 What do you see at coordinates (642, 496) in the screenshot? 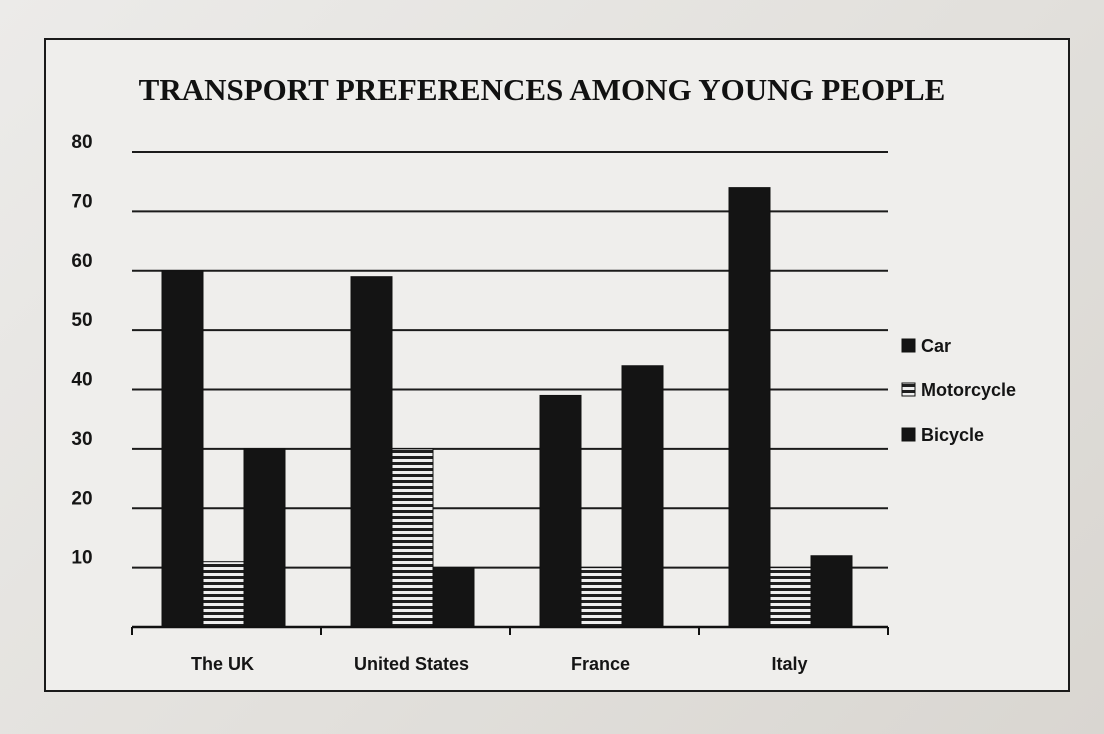
I see `bar-bicycle-france` at bounding box center [642, 496].